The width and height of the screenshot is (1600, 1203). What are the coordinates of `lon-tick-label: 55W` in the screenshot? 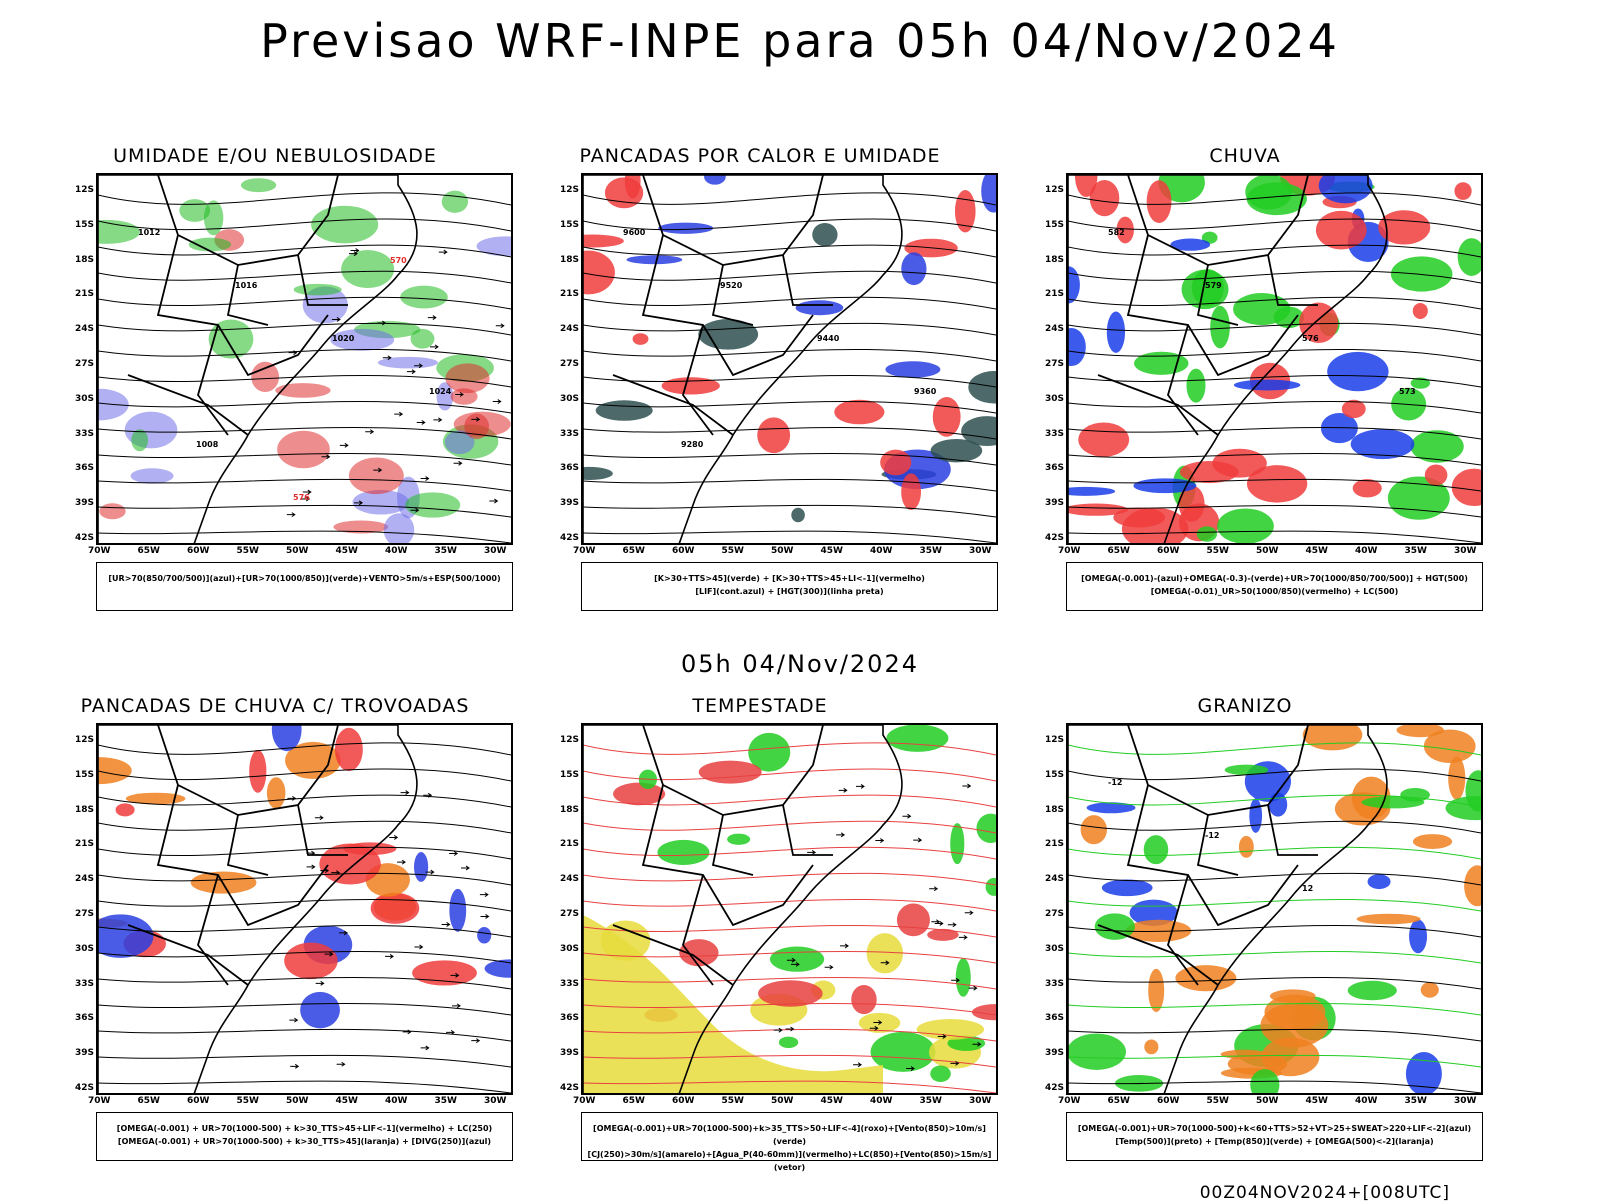 It's located at (247, 1101).